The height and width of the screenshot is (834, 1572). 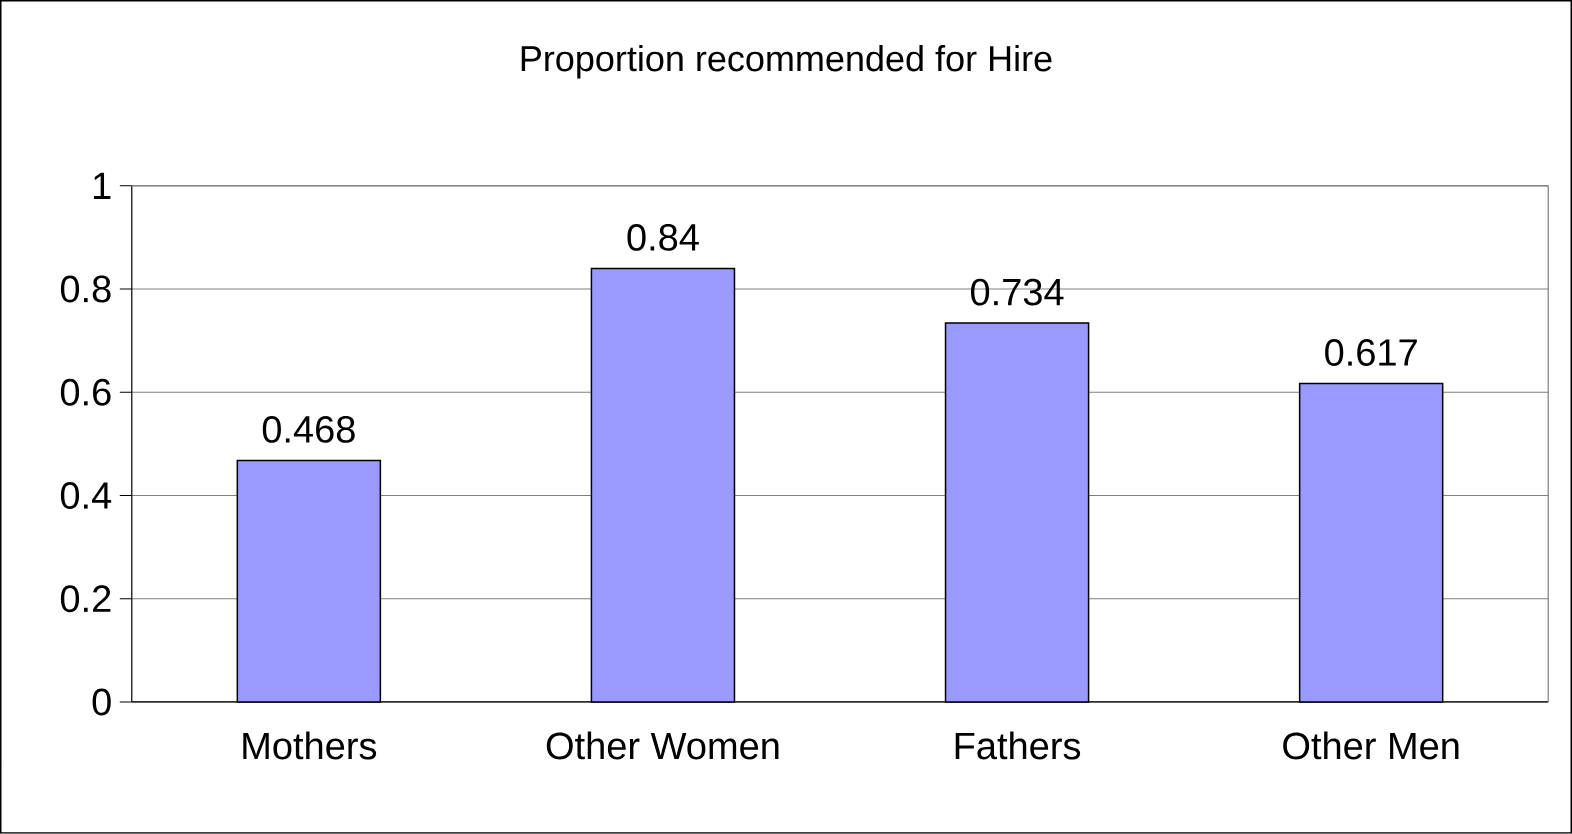 I want to click on data-label: 0.468, so click(x=308, y=429).